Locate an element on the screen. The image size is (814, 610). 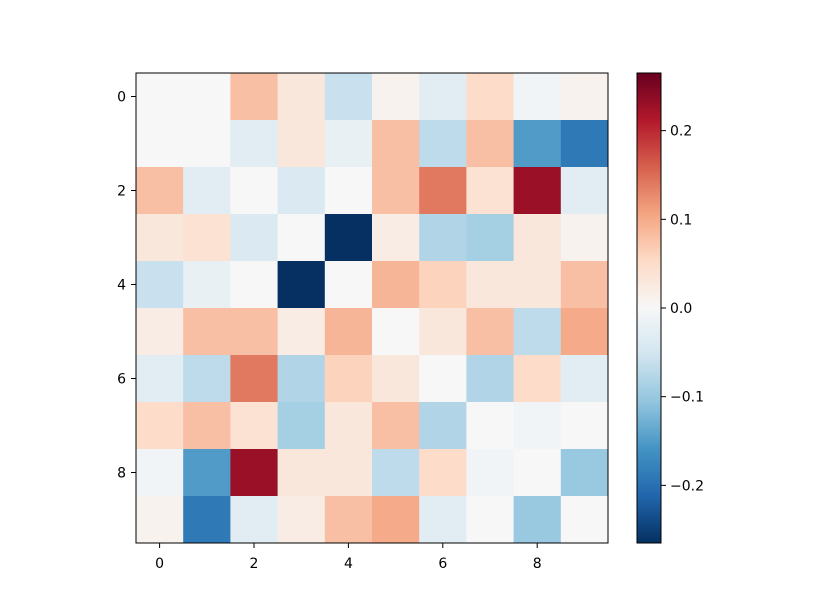
colorbar-tick-label: −0.1 is located at coordinates (687, 398).